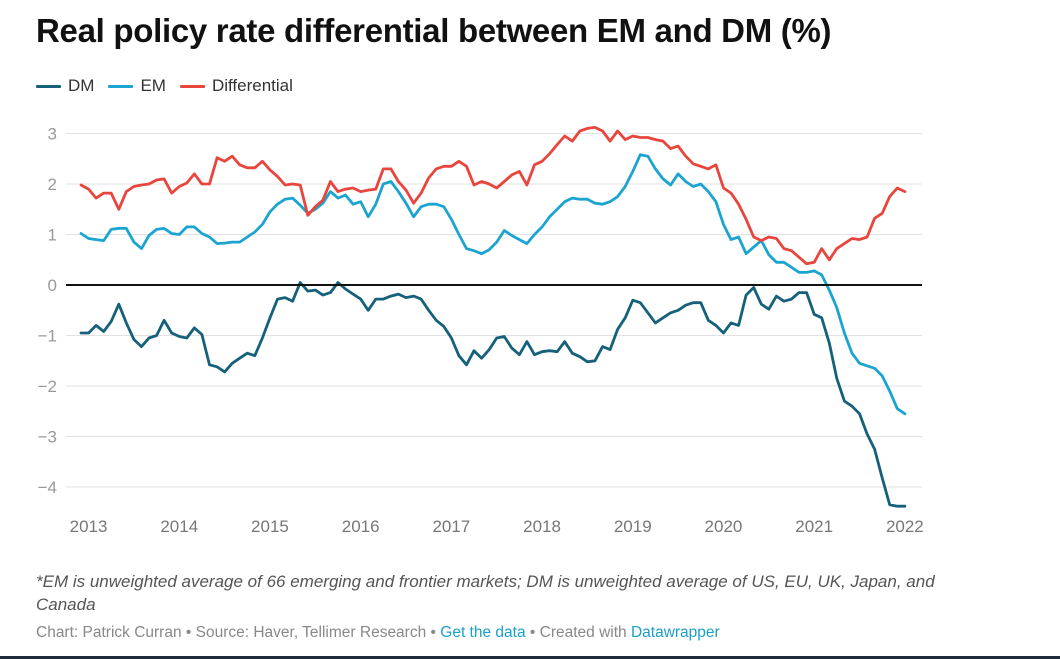  Describe the element at coordinates (497, 526) in the screenshot. I see `x-axis-ticks: 2013 2014 2015 2016 2017 2018 2019 2020 2021 2022` at that location.